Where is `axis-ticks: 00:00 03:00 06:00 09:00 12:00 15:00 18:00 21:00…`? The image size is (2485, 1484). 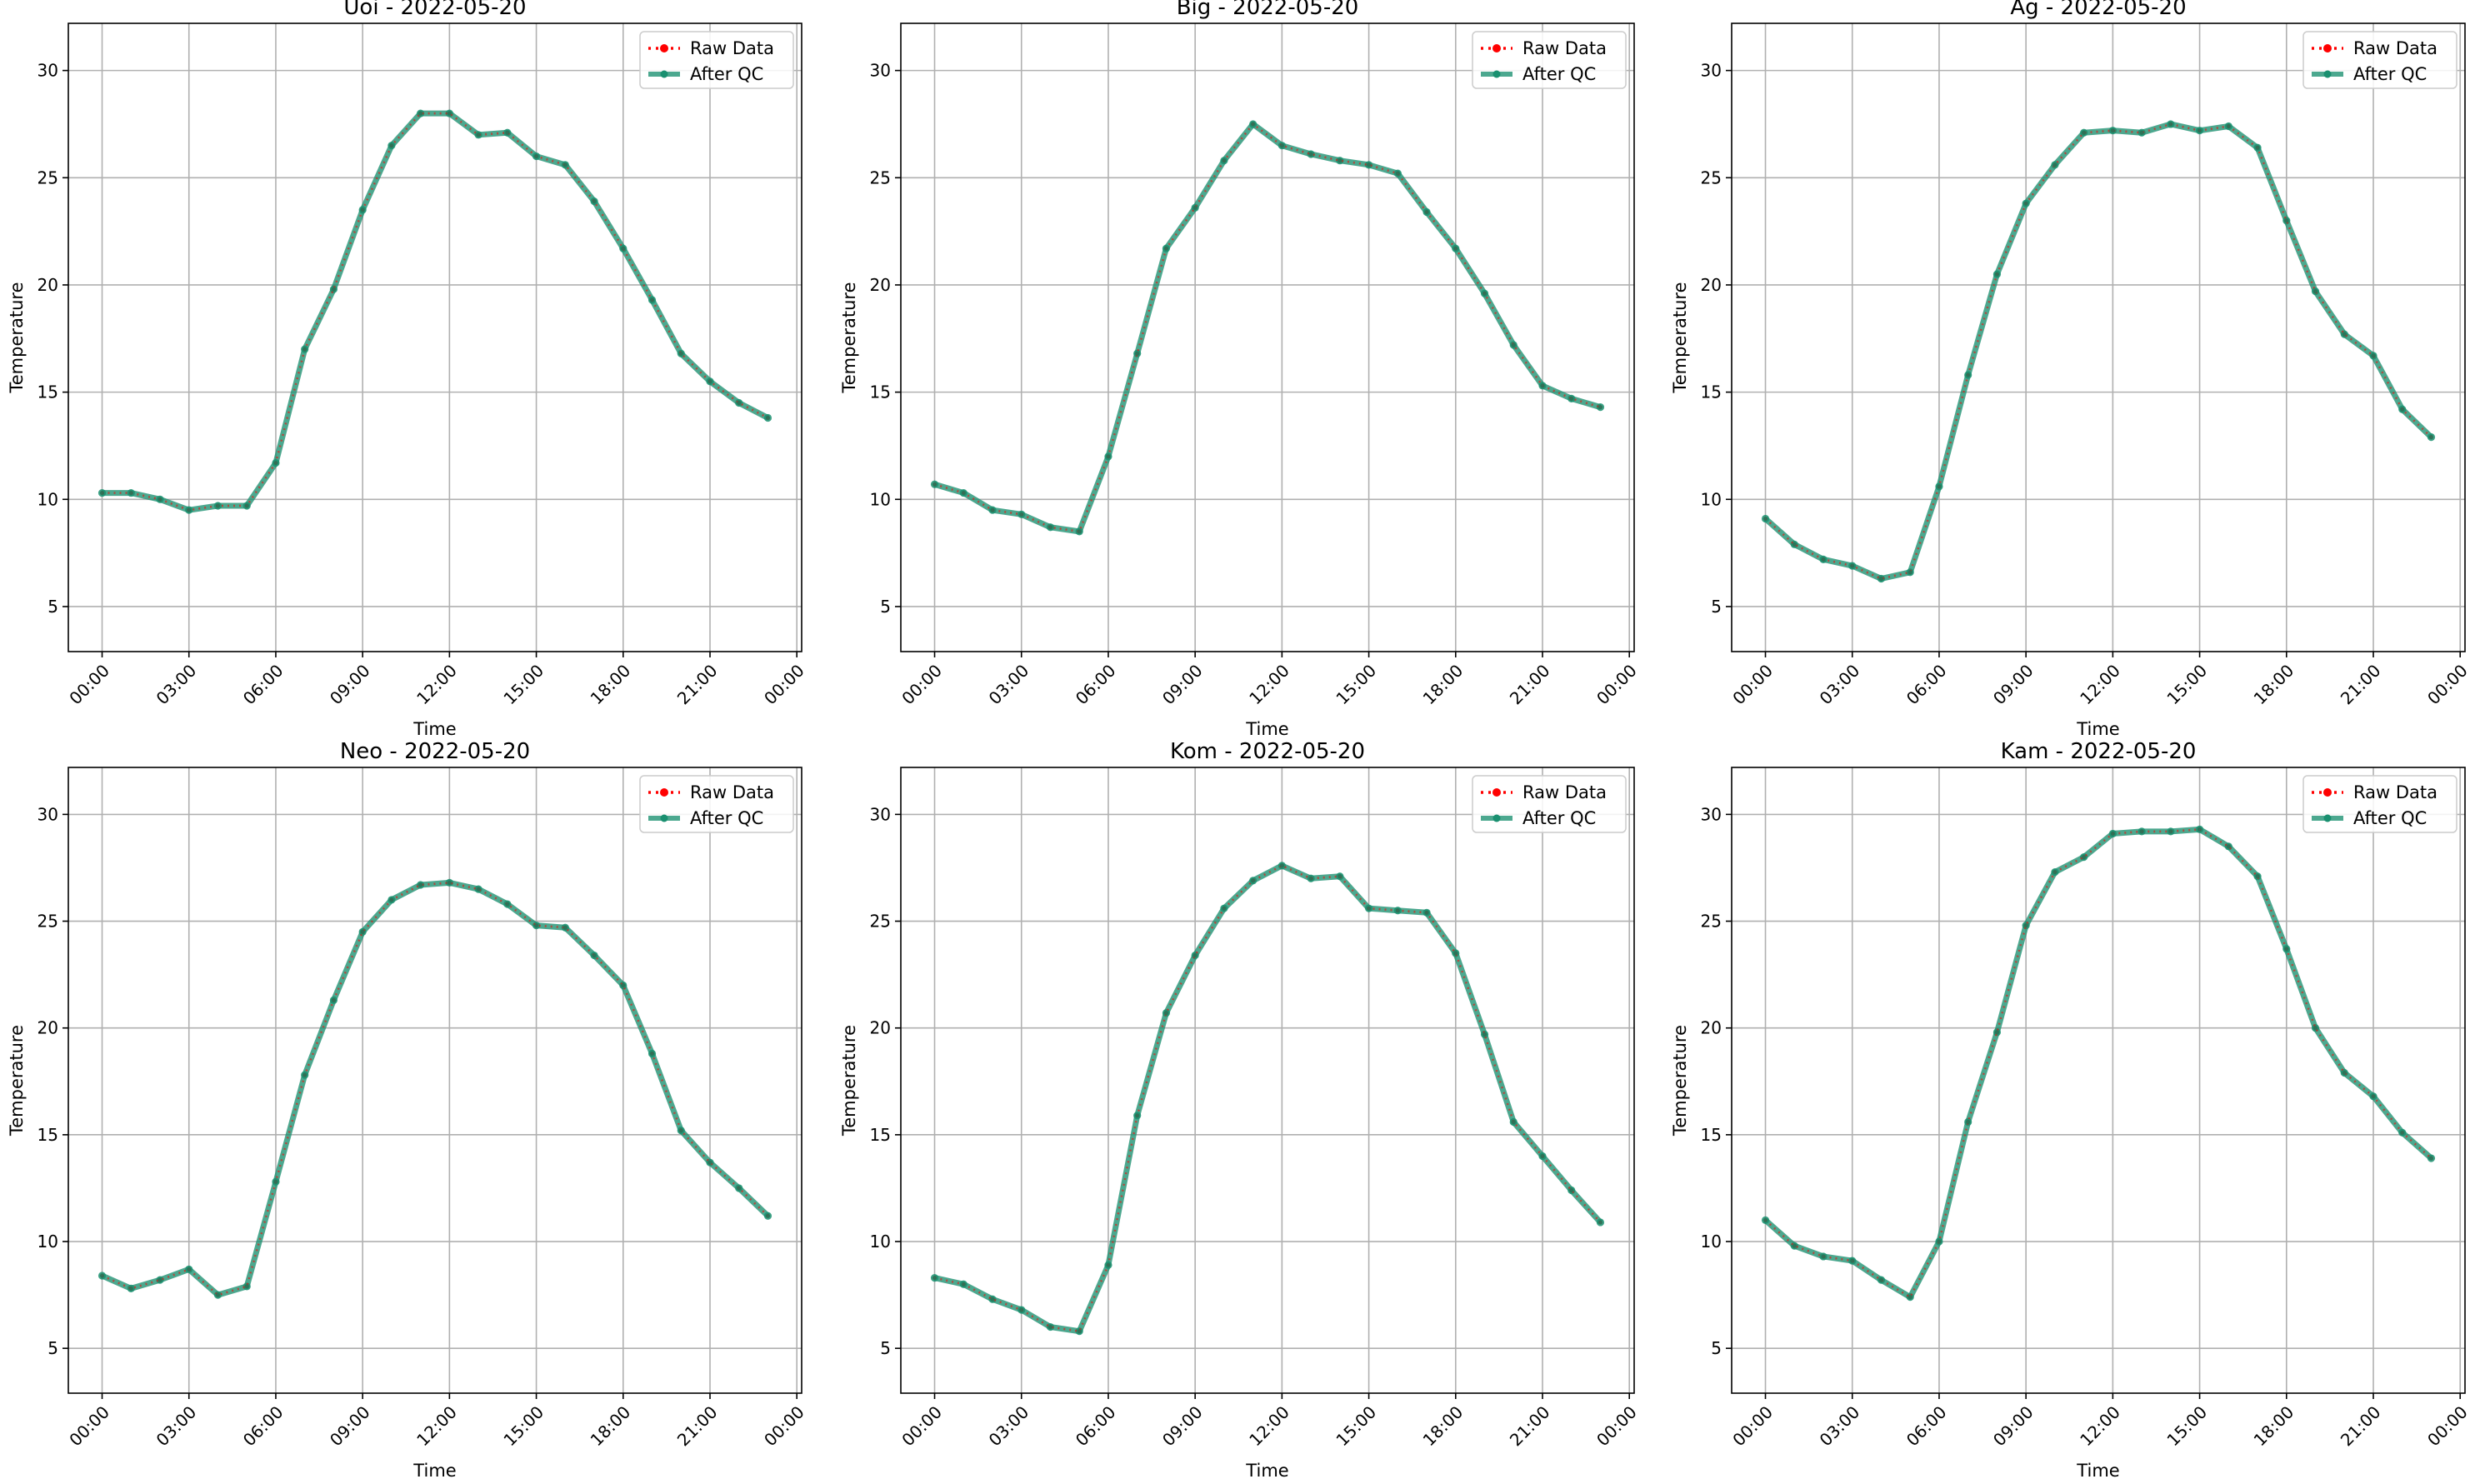
axis-ticks: 00:00 03:00 06:00 09:00 12:00 15:00 18:00 21:00… is located at coordinates (2086, 365).